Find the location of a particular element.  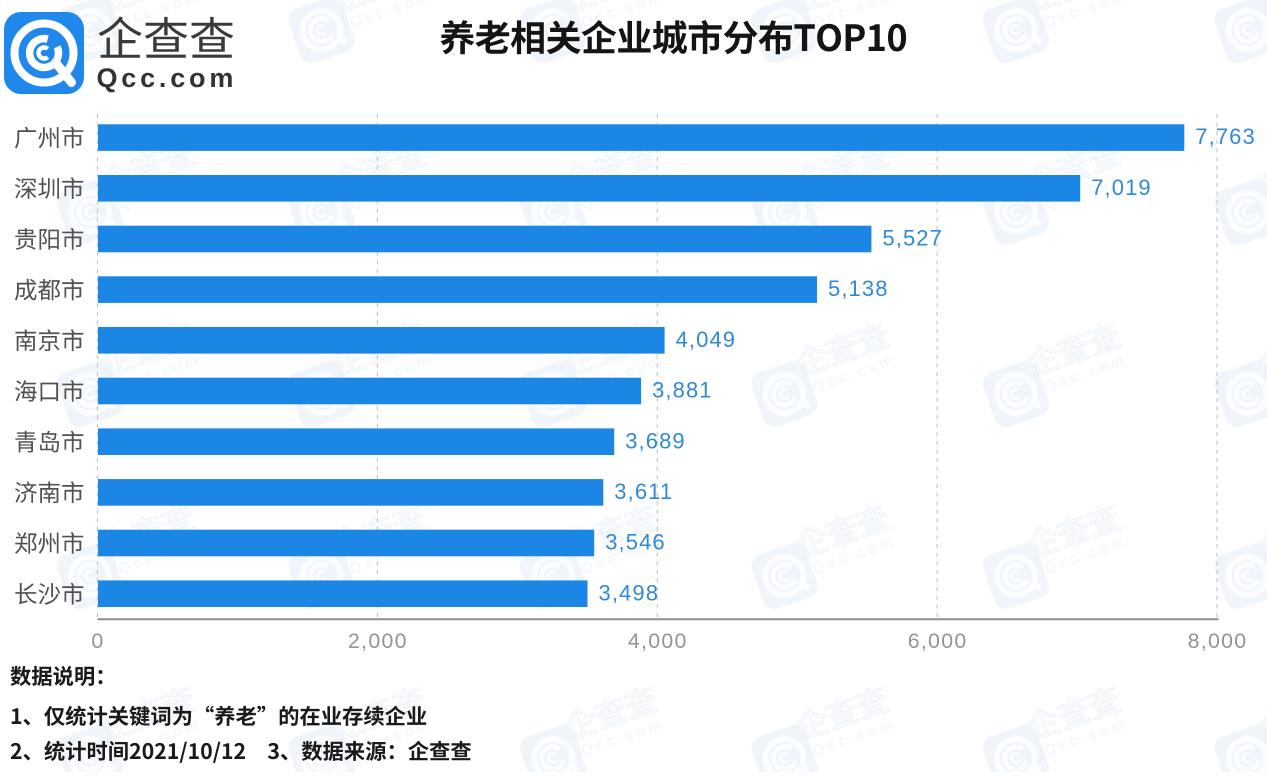

svg-text: 3,546 is located at coordinates (635, 542).